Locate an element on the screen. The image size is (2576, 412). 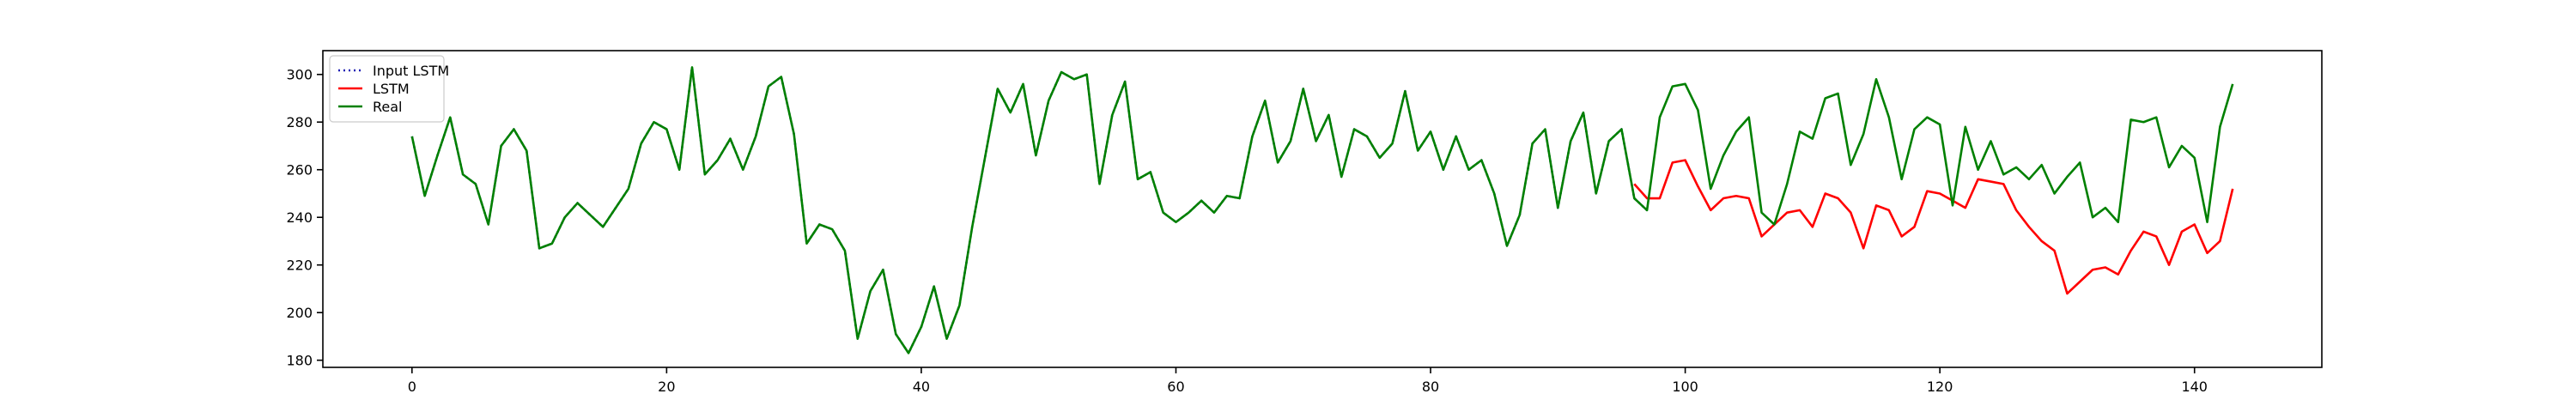
y-tick-label: 200 is located at coordinates (300, 313).